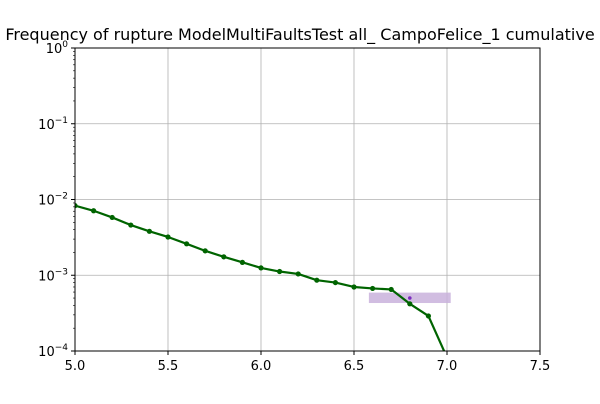  Describe the element at coordinates (168, 366) in the screenshot. I see `x-tick-label: 5.5` at that location.